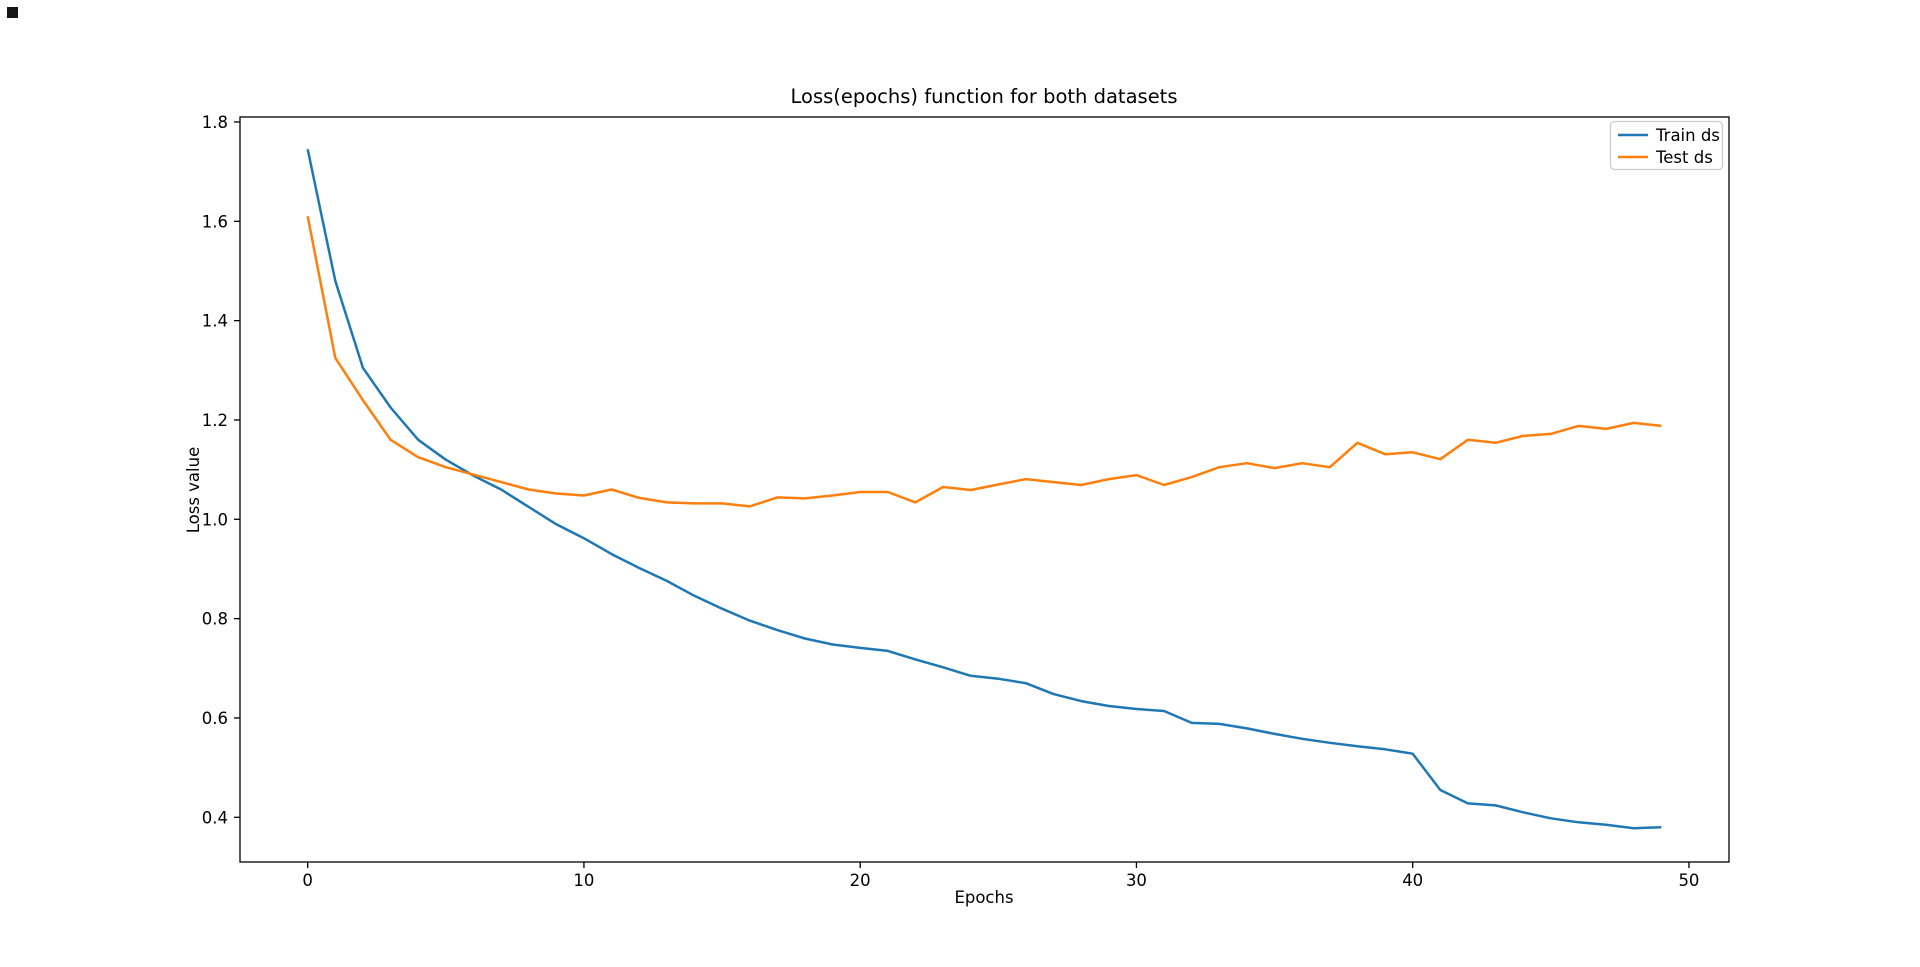 The width and height of the screenshot is (1920, 967). I want to click on y-tick-label: 1.0, so click(215, 519).